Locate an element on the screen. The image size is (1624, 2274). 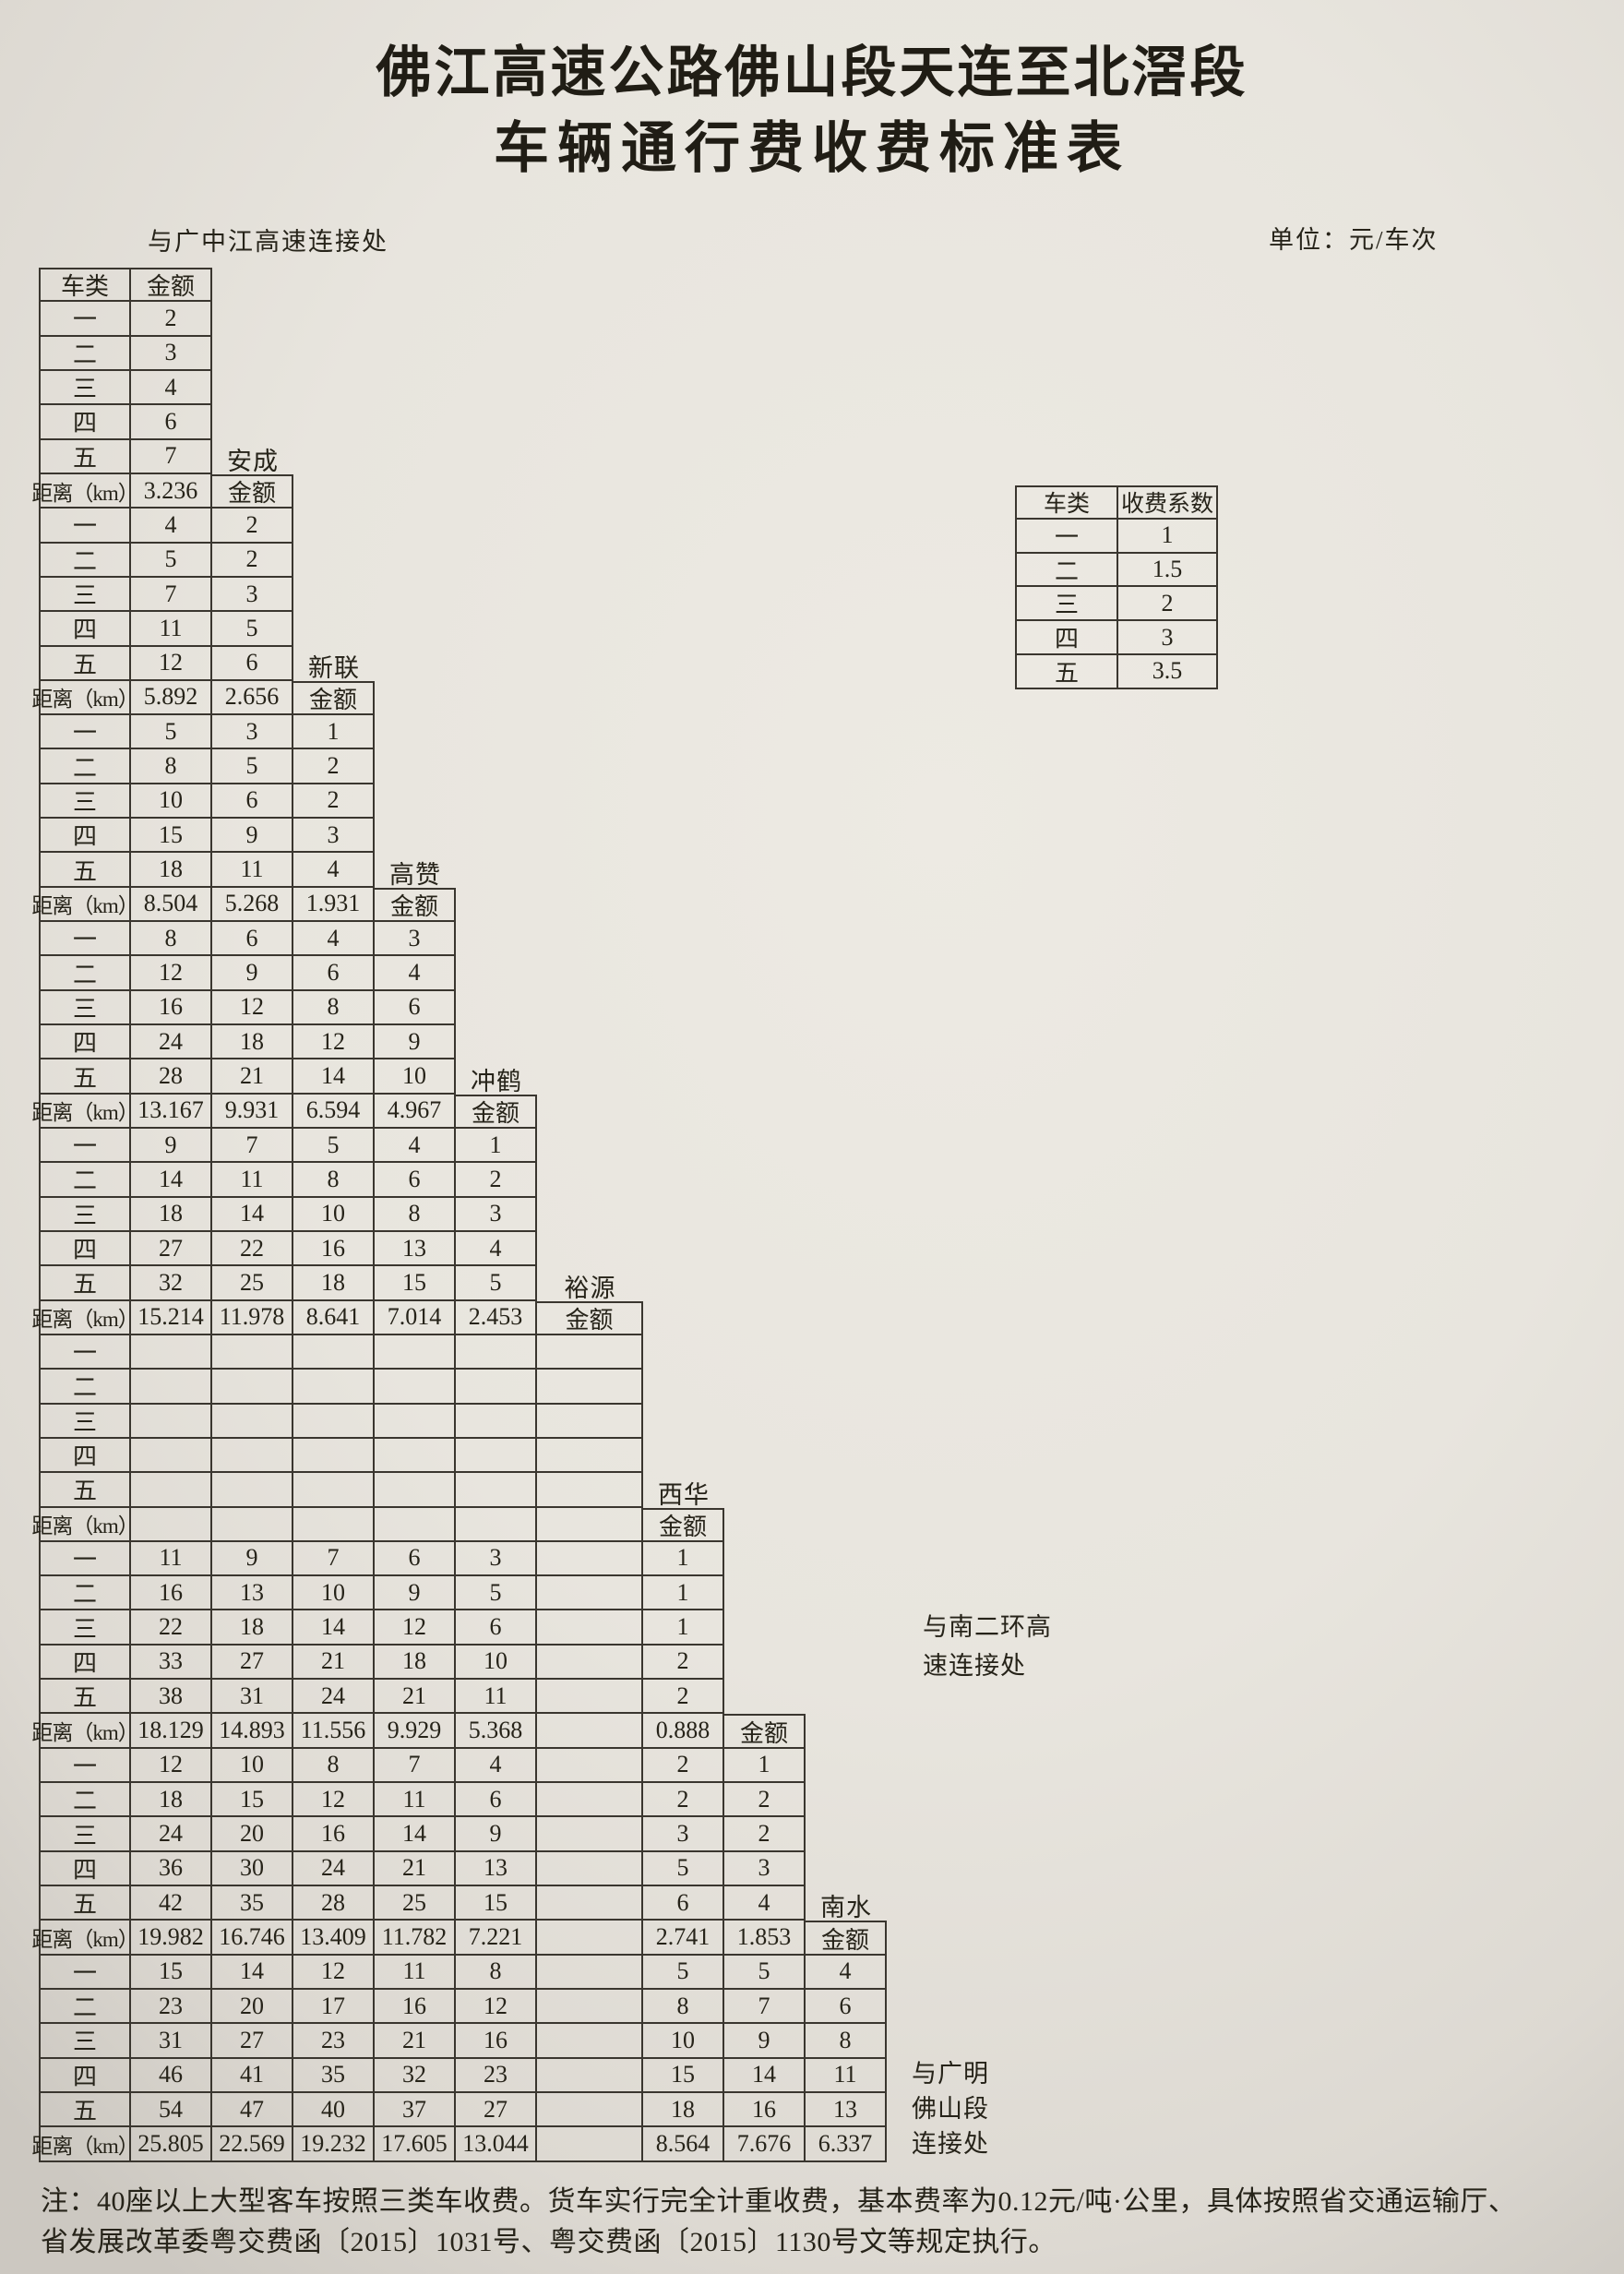
guangming-line2: 佛山段 is located at coordinates (951, 2109).